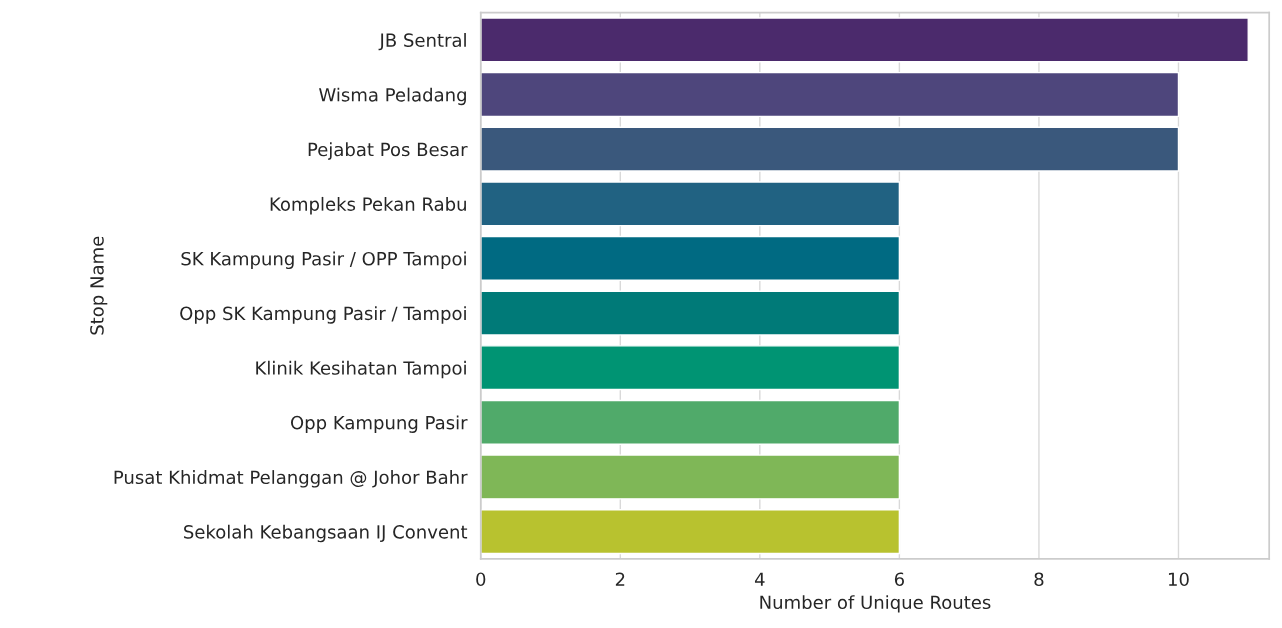 The width and height of the screenshot is (1282, 628). What do you see at coordinates (1039, 579) in the screenshot?
I see `x-tick-label: 8` at bounding box center [1039, 579].